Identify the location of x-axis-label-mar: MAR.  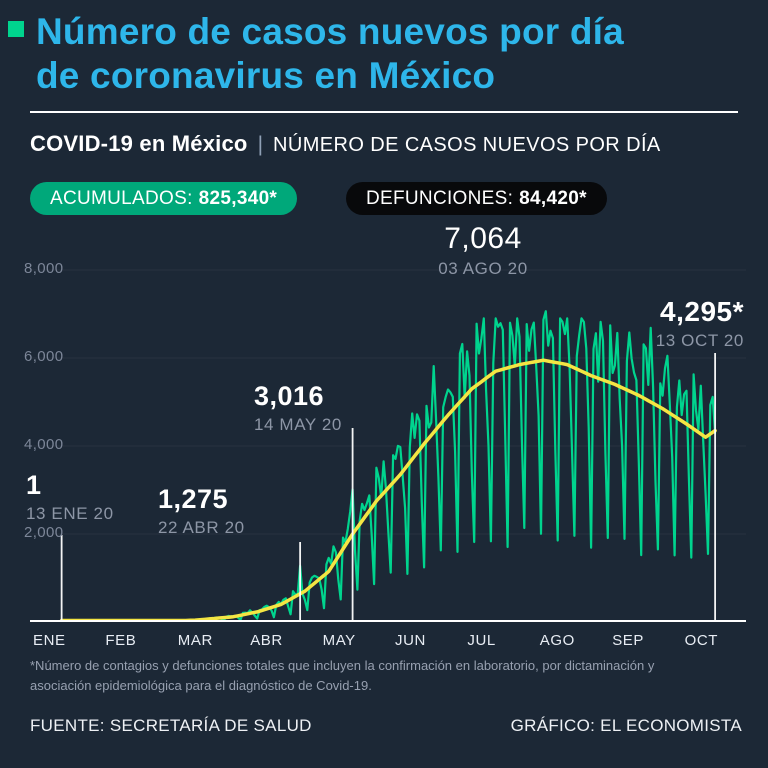
(195, 640).